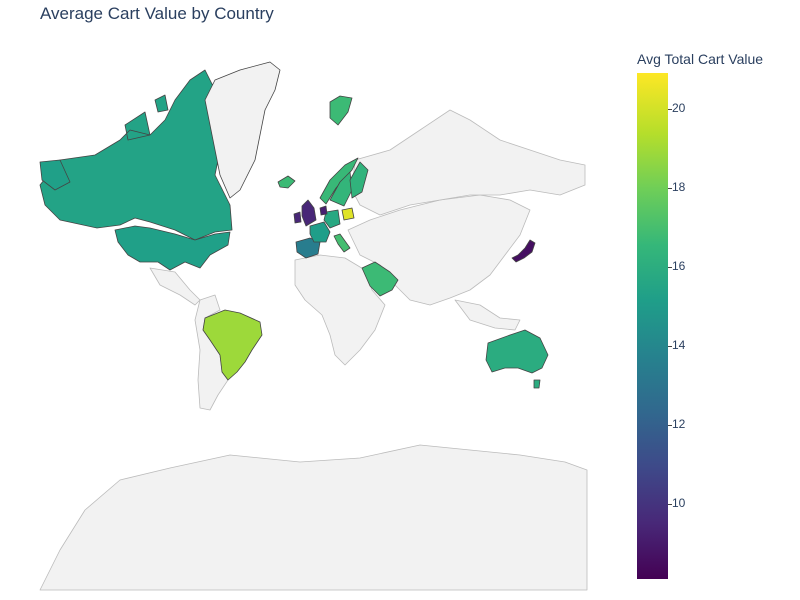 This screenshot has width=800, height=600. I want to click on region-australia, so click(517, 359).